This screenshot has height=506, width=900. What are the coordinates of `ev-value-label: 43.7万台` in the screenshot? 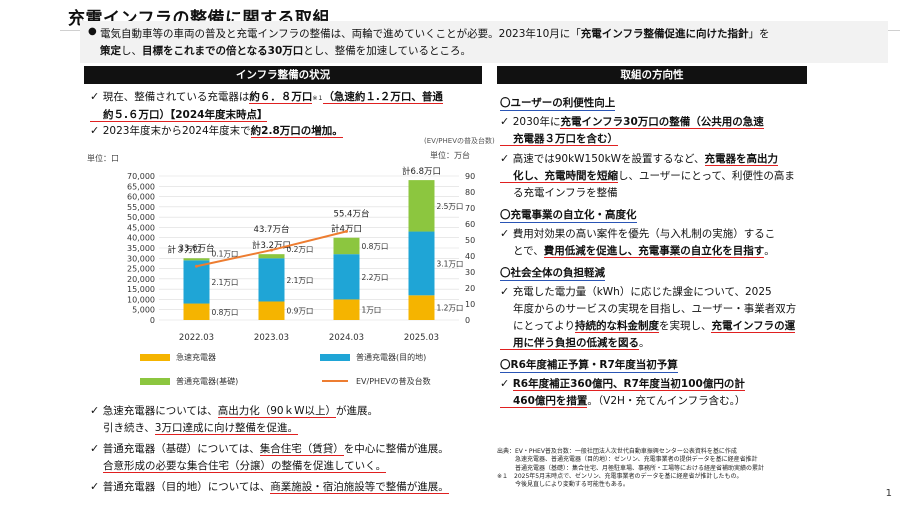 It's located at (272, 229).